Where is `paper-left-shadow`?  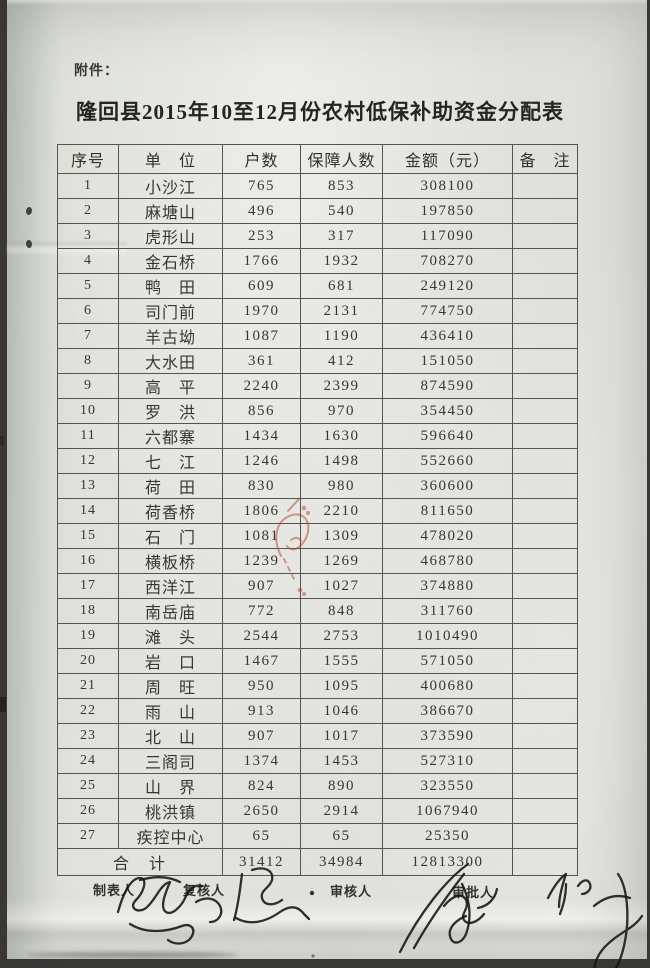 paper-left-shadow is located at coordinates (32, 479).